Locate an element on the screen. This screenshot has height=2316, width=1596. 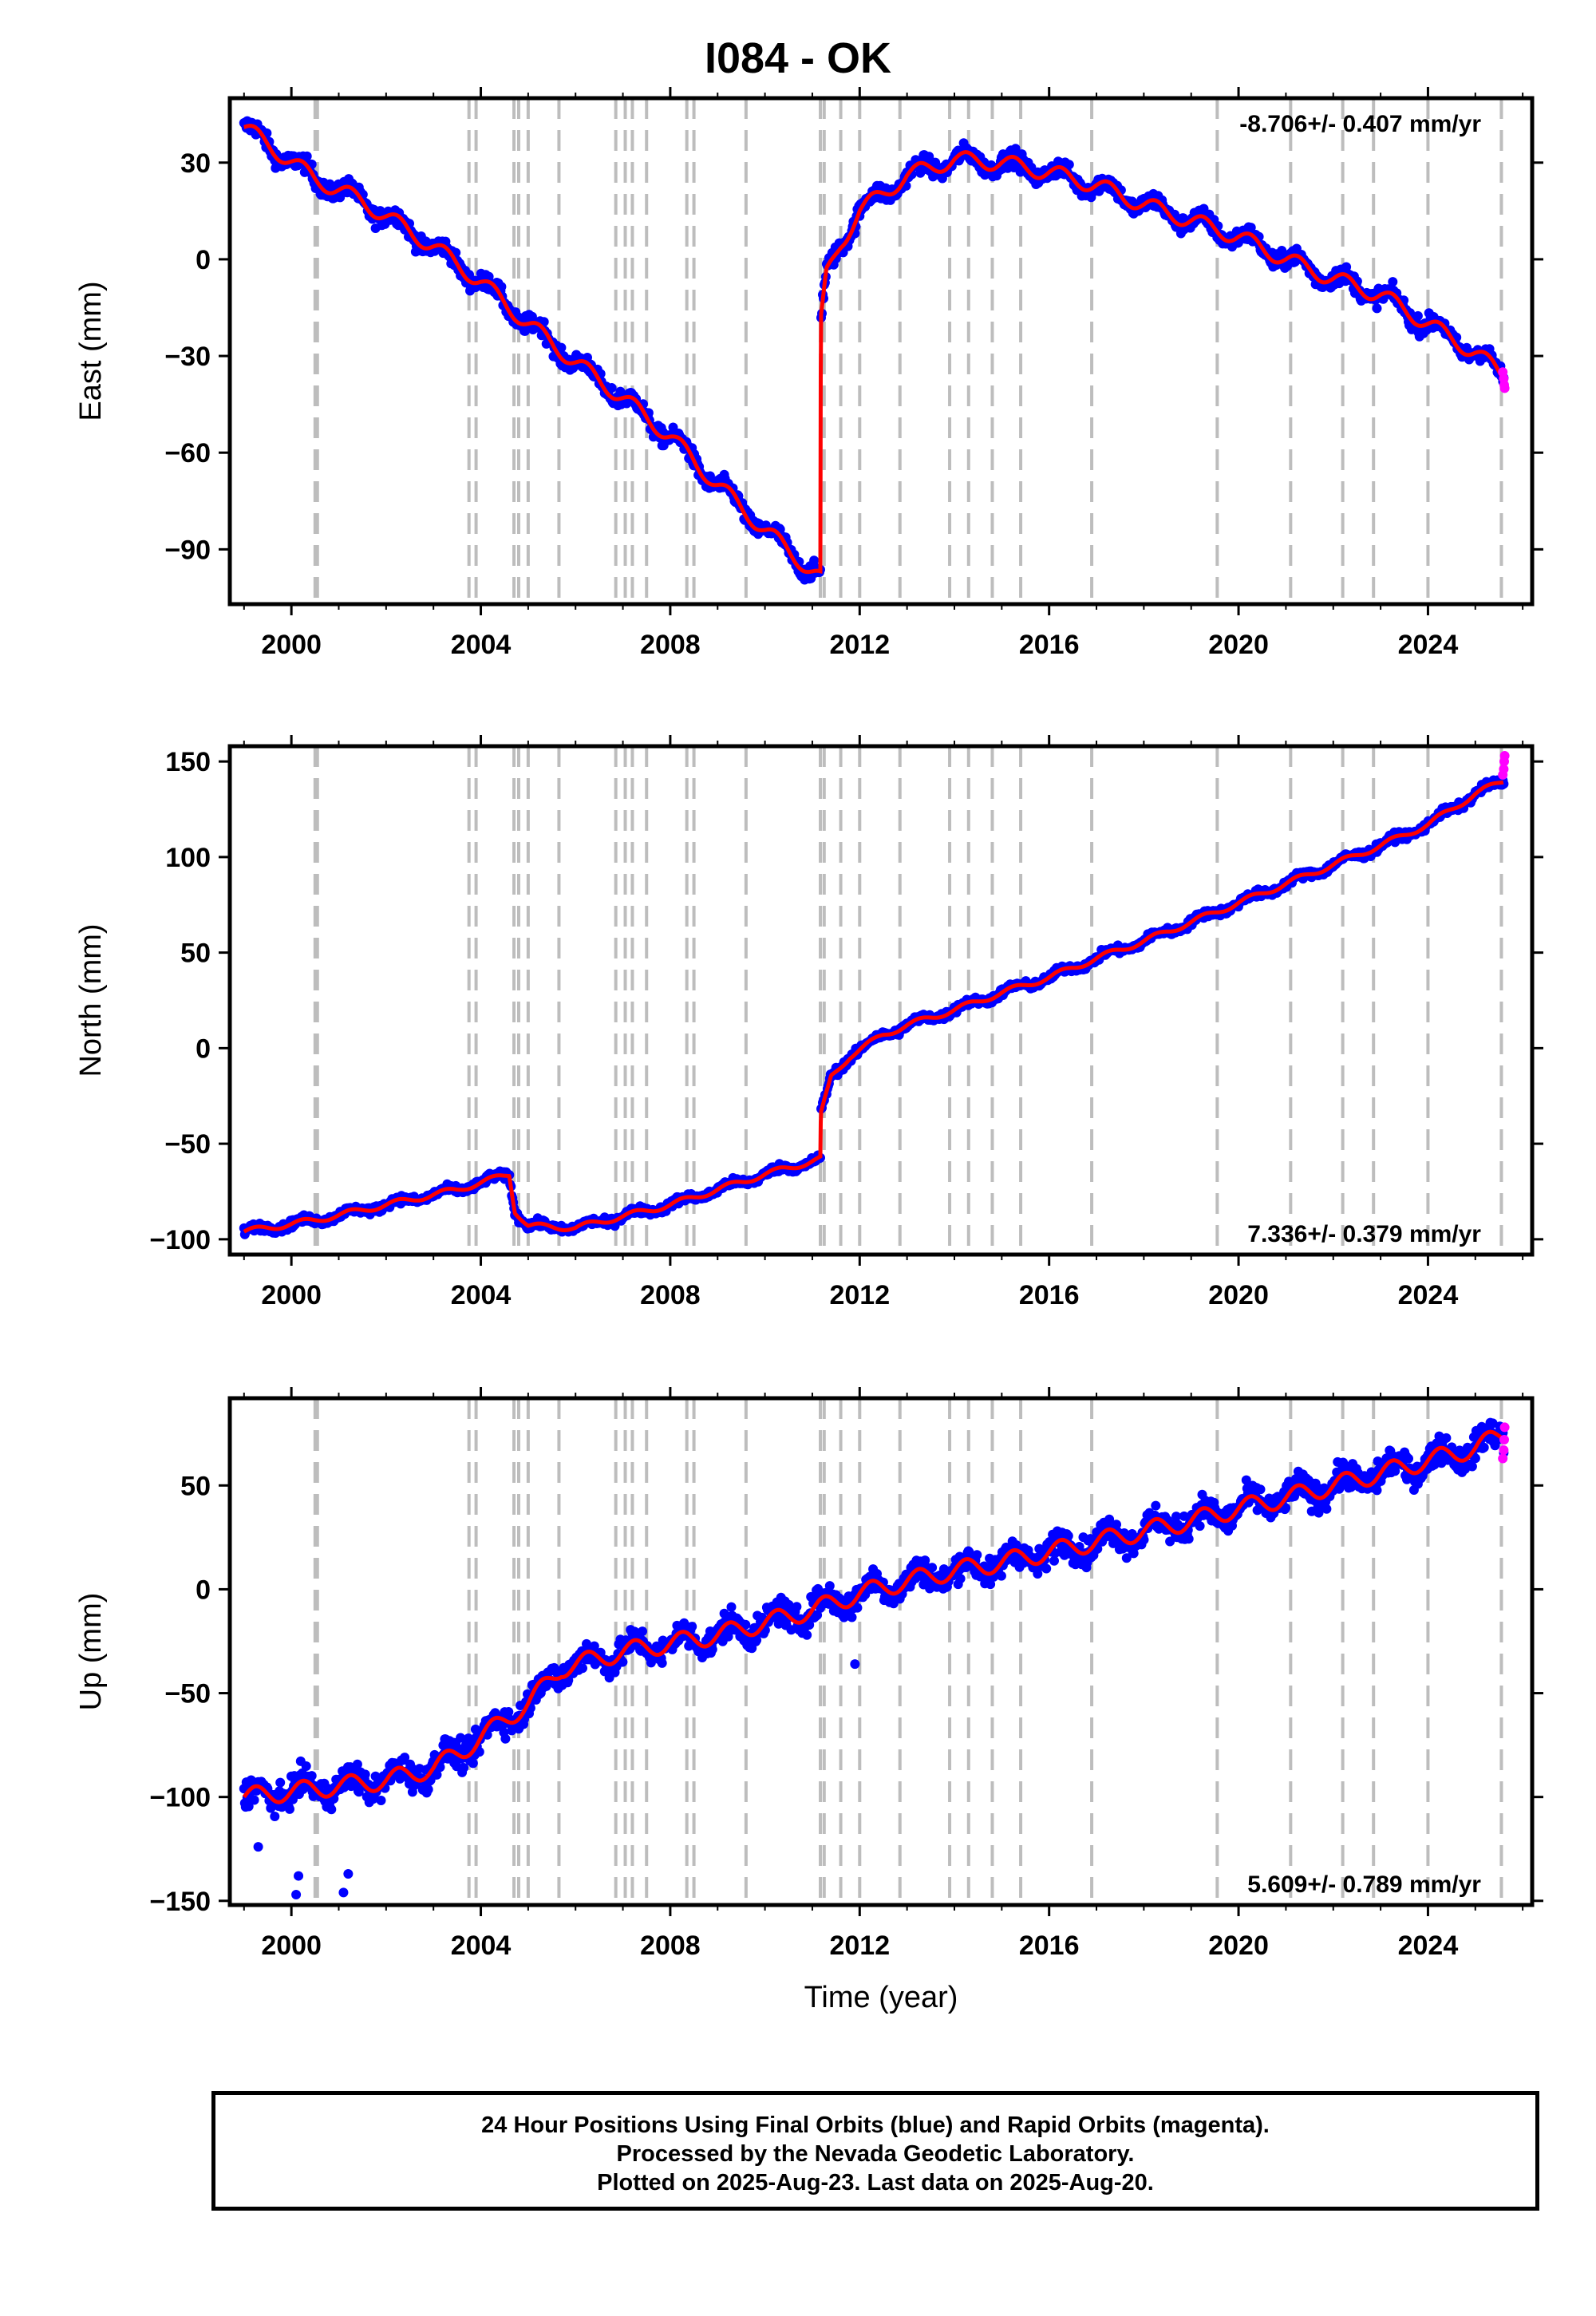
y-tick-label: −30 is located at coordinates (187, 357).